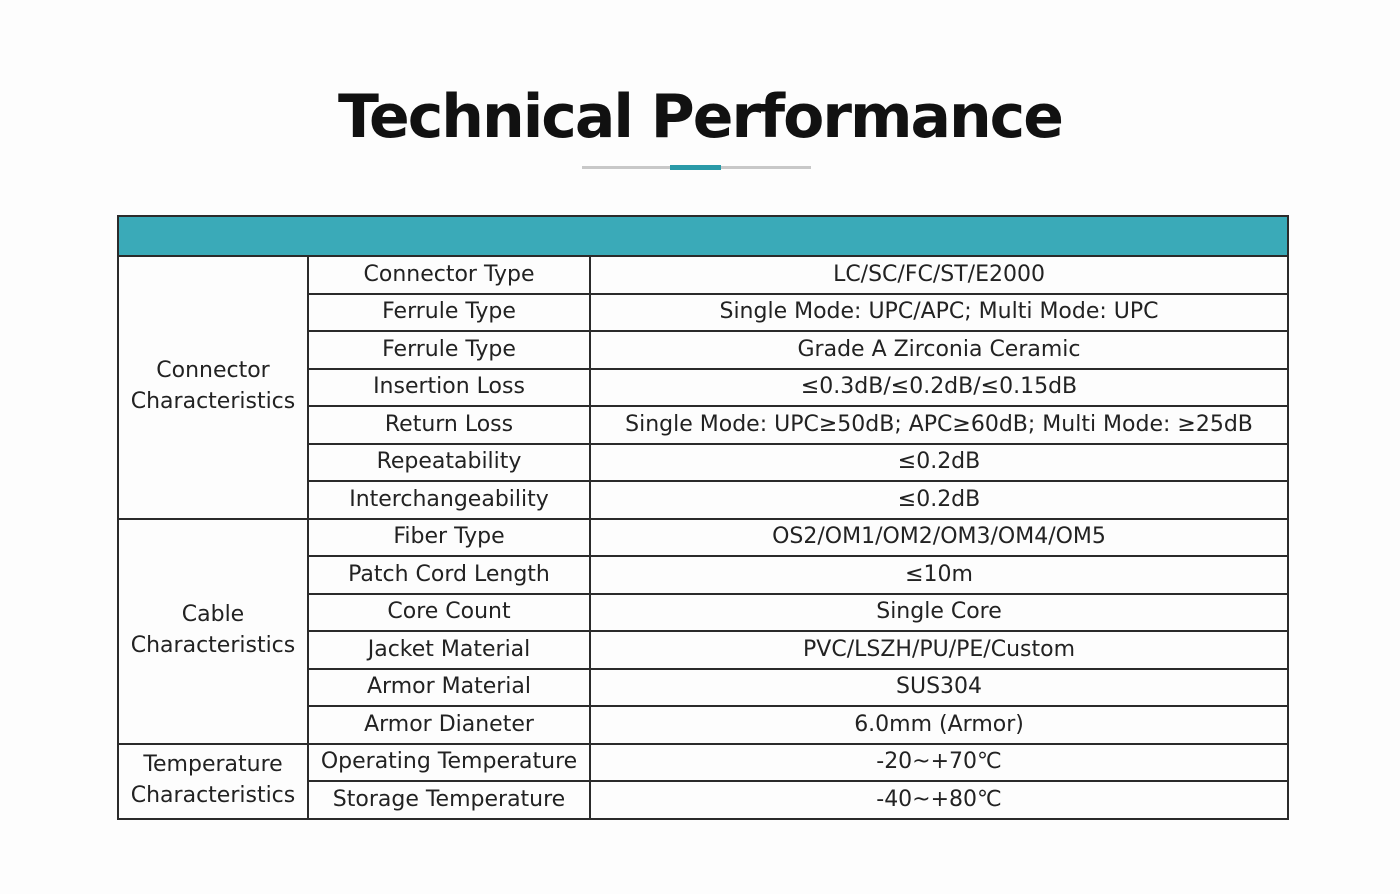 The height and width of the screenshot is (894, 1400). Describe the element at coordinates (939, 612) in the screenshot. I see `value-cell: Single Core` at that location.